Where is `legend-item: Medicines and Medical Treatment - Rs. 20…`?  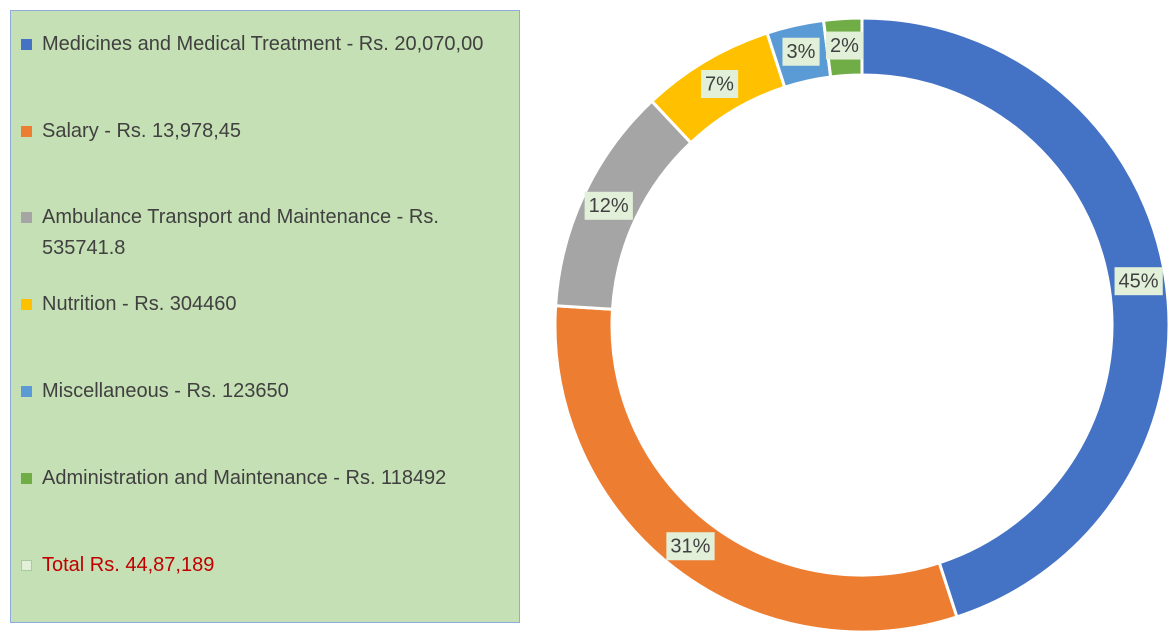
legend-item: Medicines and Medical Treatment - Rs. 20… is located at coordinates (261, 44).